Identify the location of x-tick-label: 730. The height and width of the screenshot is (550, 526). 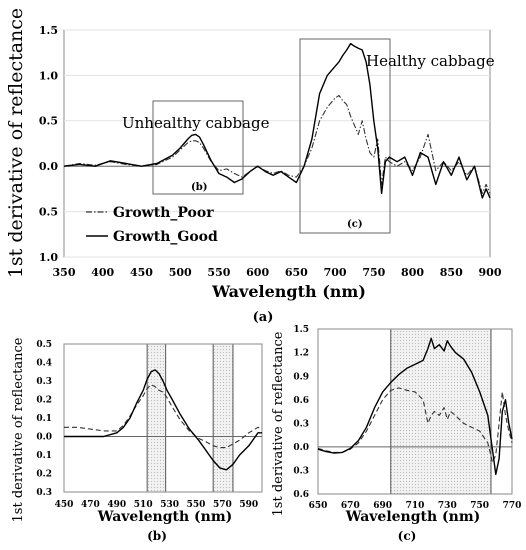
(447, 506).